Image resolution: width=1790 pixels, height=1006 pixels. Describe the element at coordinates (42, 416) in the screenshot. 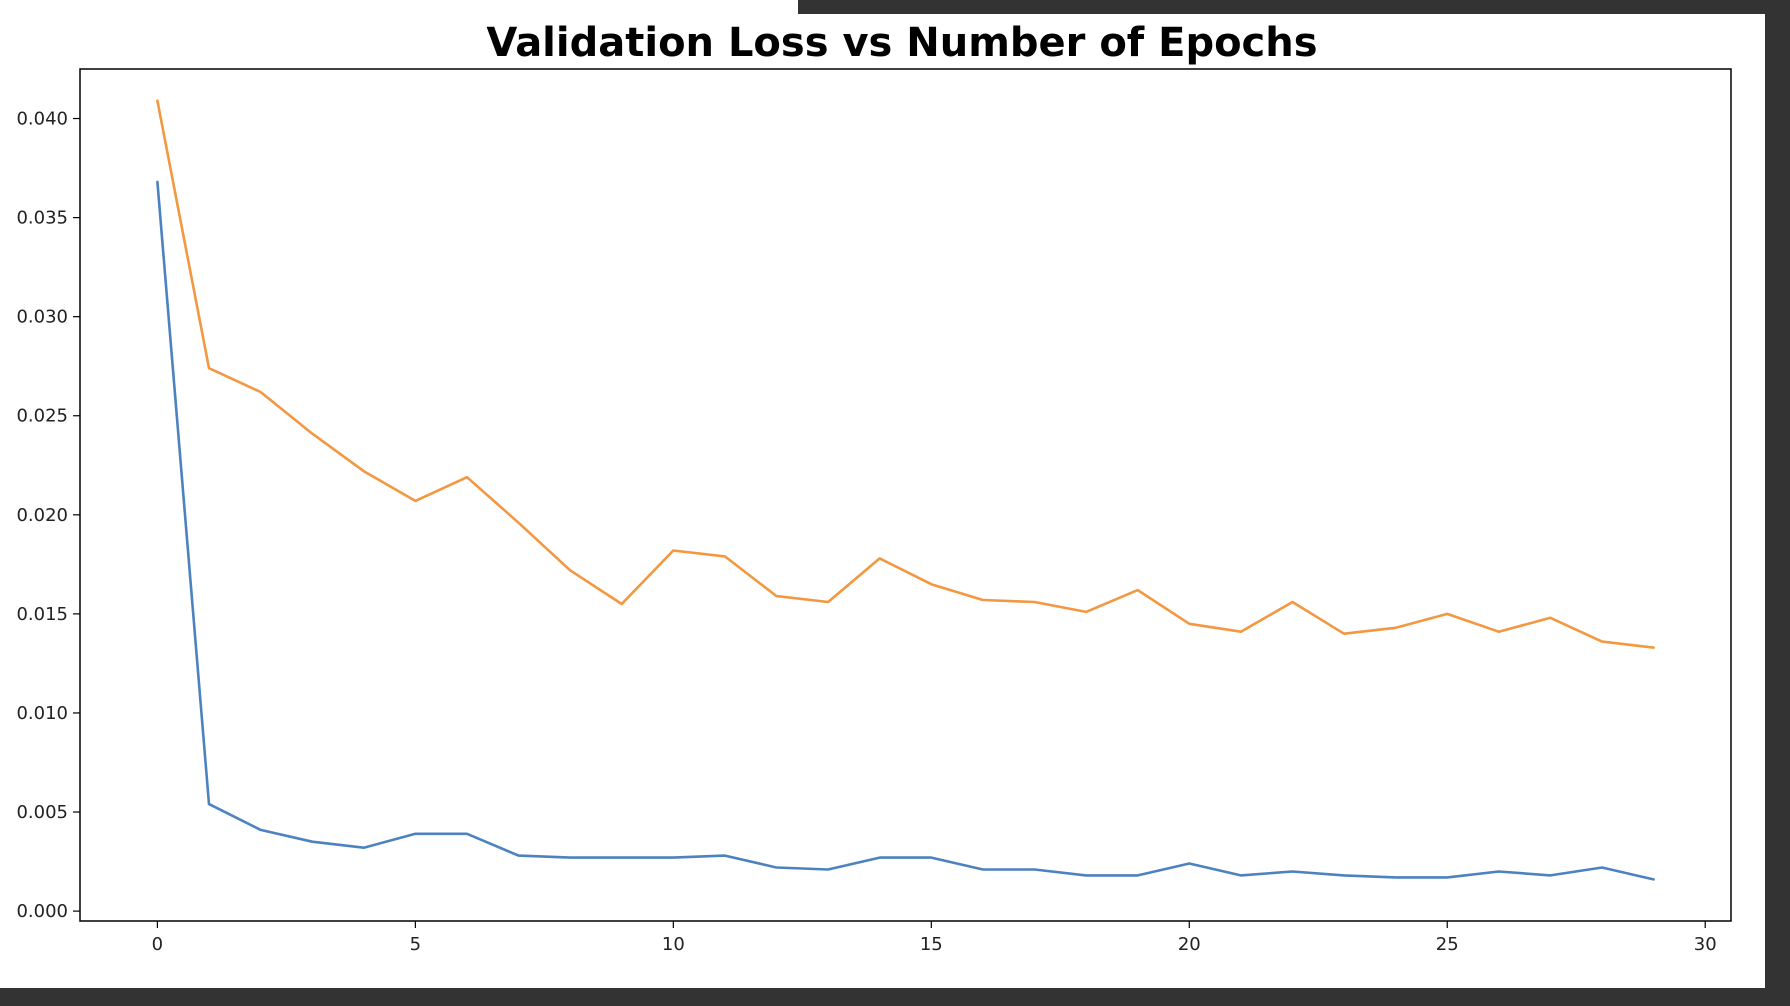

I see `y-tick-label: 0.025` at that location.